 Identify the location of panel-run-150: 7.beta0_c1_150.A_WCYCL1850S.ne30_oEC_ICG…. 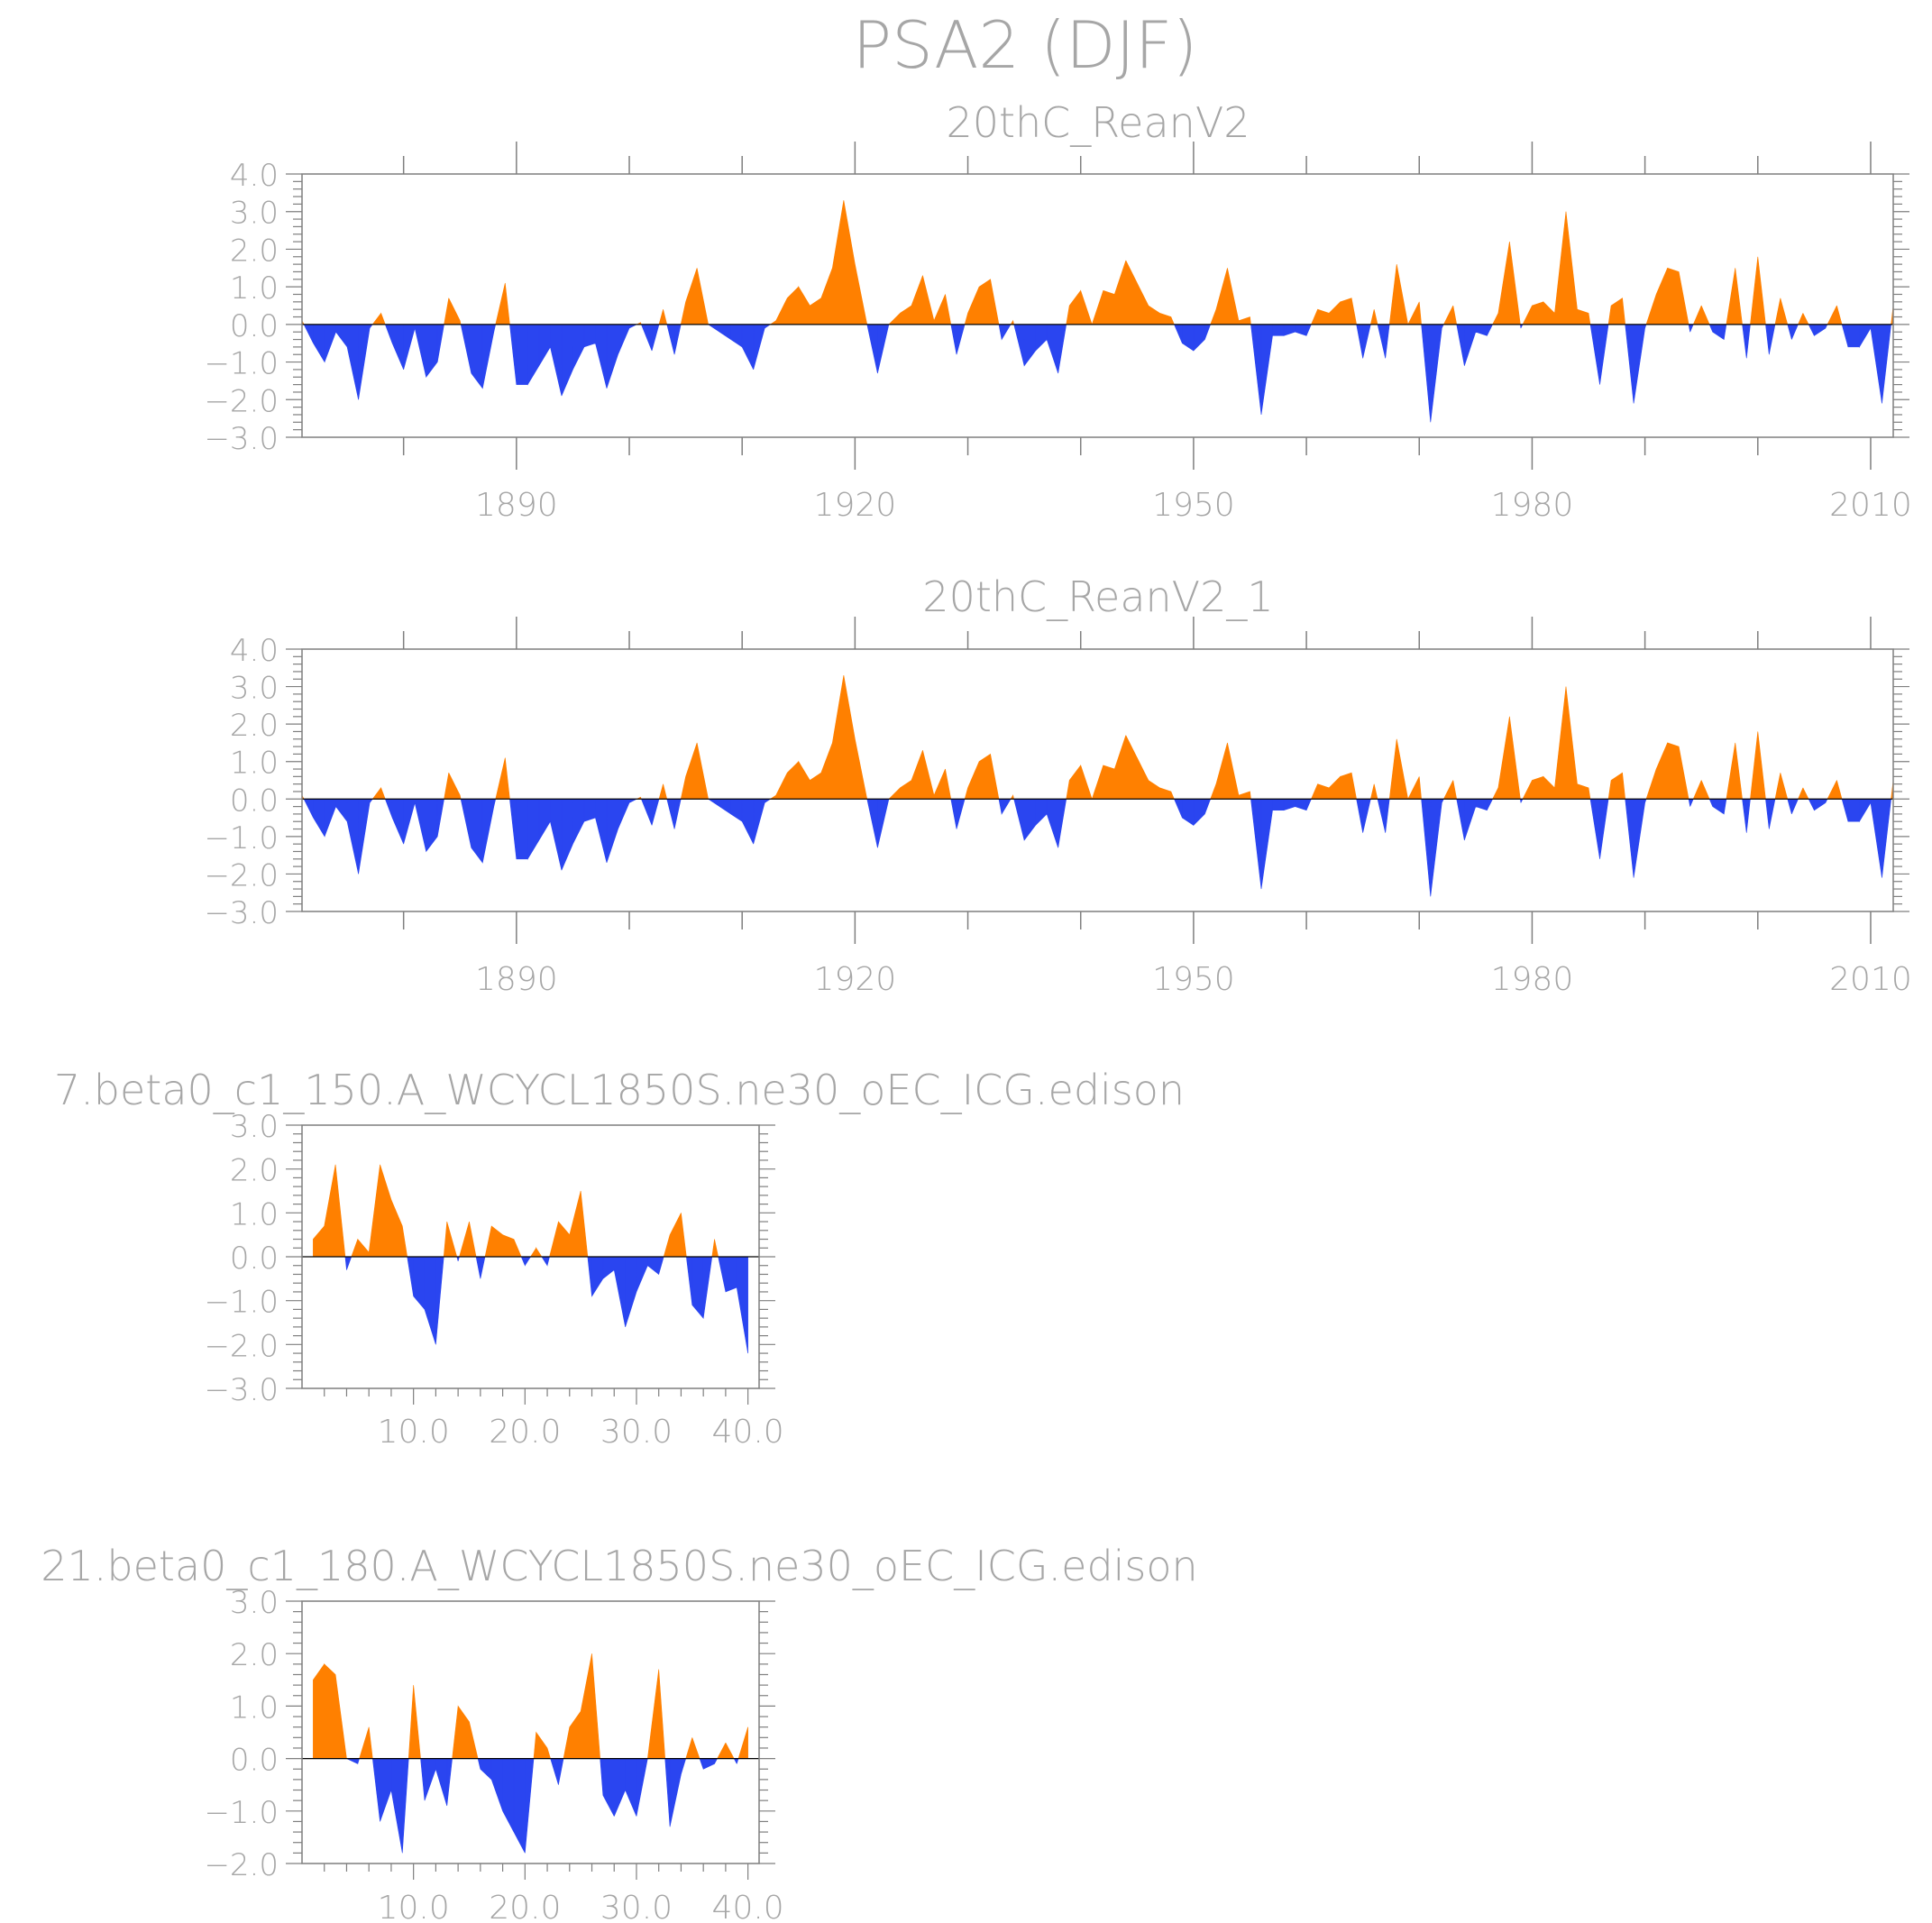
(620, 1258).